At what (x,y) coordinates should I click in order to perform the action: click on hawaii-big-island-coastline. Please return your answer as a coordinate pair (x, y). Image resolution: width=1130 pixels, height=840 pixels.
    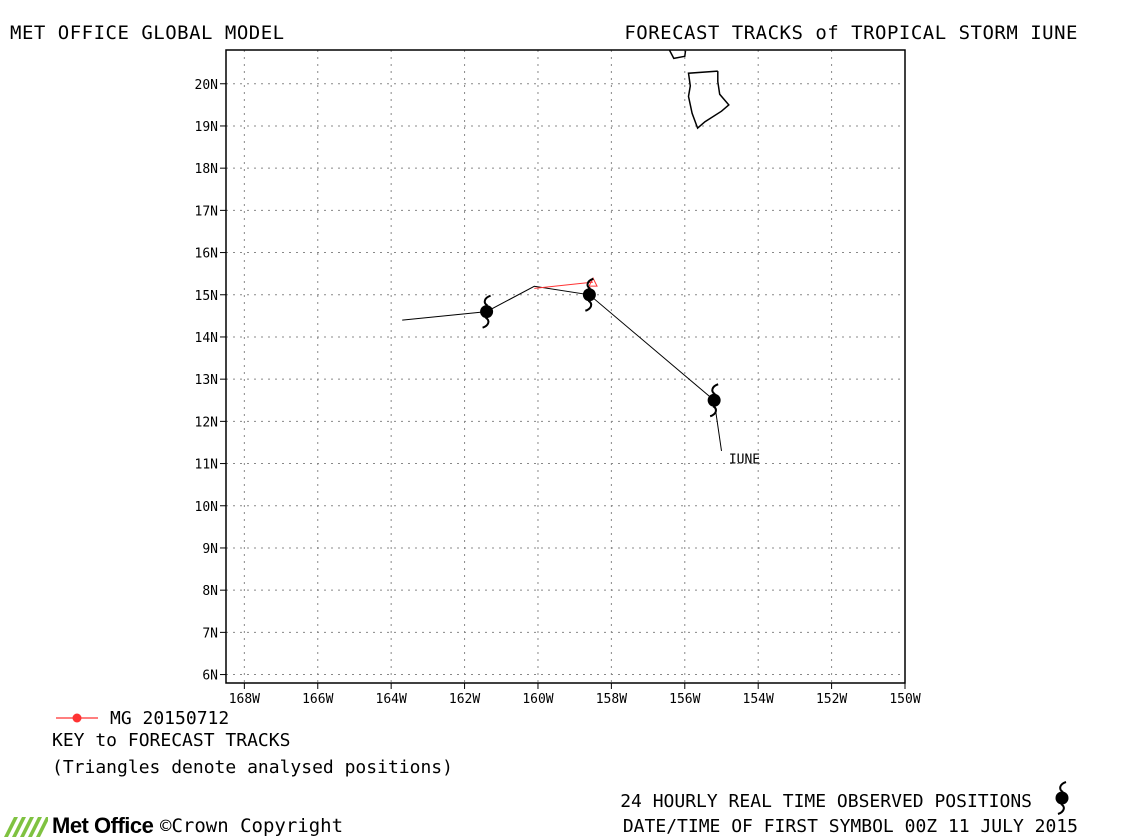
    Looking at the image, I should click on (708, 100).